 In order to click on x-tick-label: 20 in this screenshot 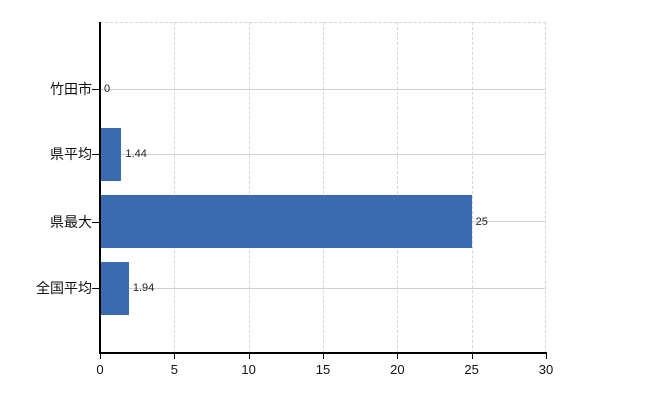, I will do `click(397, 369)`.